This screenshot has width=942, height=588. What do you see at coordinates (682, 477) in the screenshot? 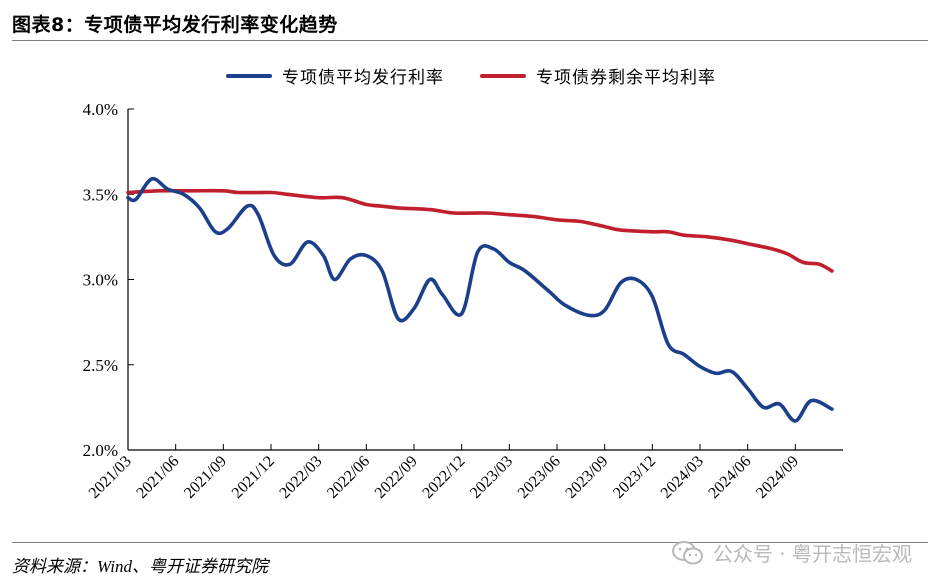
I see `x-tick-label: 2024/03` at bounding box center [682, 477].